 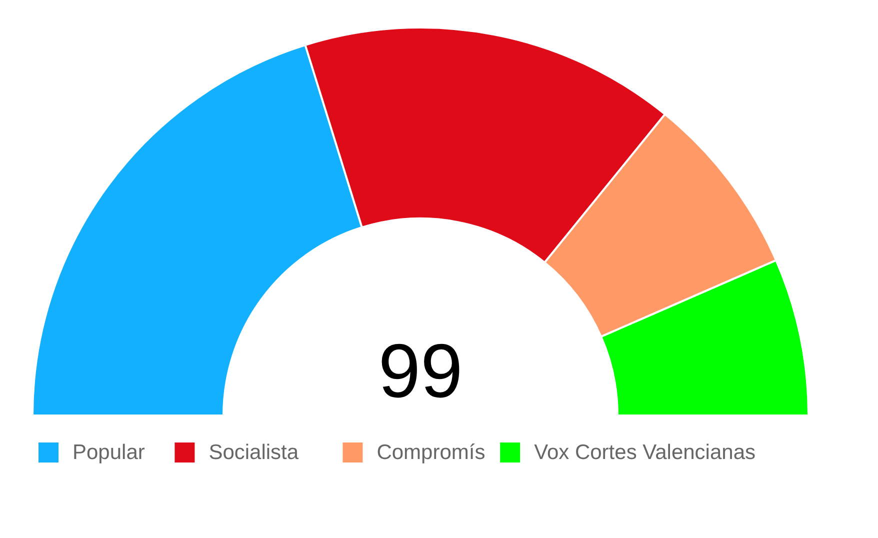 What do you see at coordinates (253, 452) in the screenshot?
I see `legend-label: Socialista` at bounding box center [253, 452].